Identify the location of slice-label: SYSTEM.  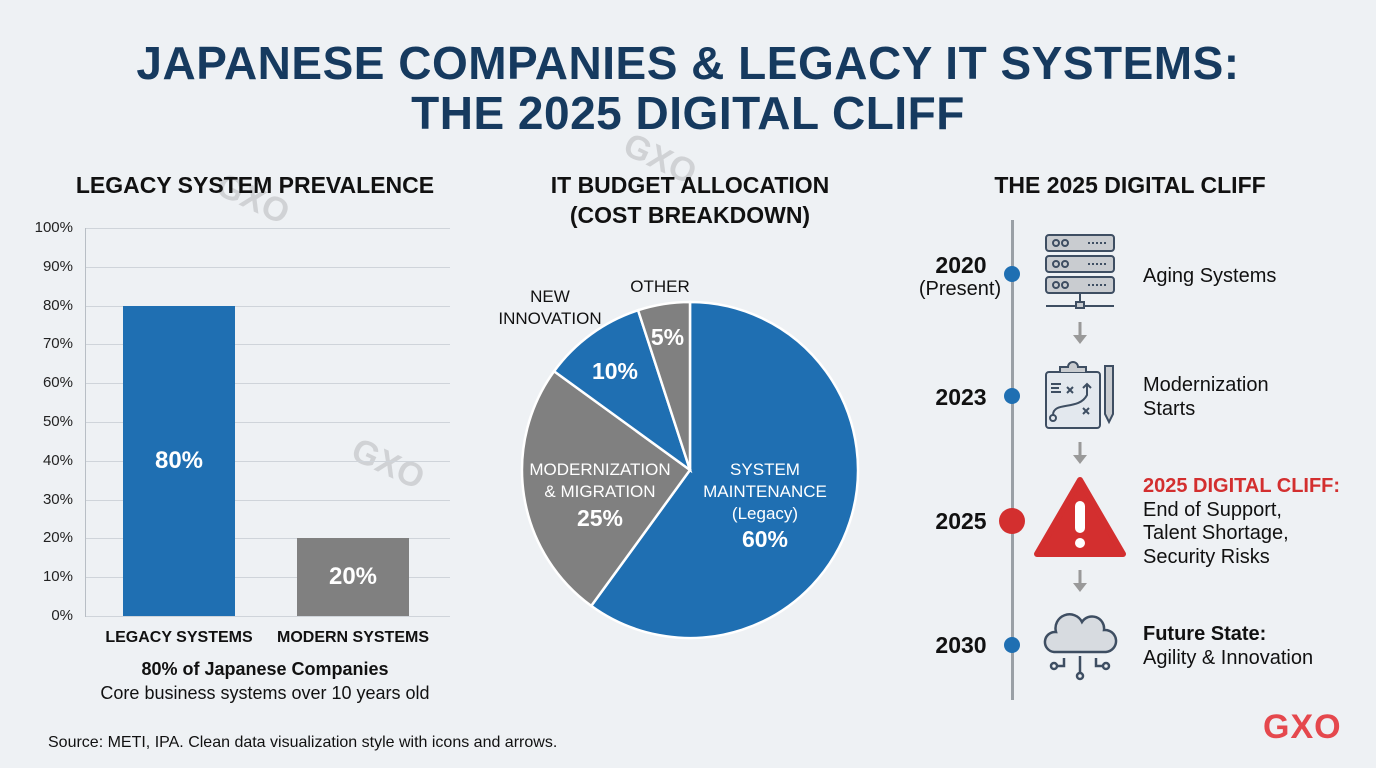
(765, 469).